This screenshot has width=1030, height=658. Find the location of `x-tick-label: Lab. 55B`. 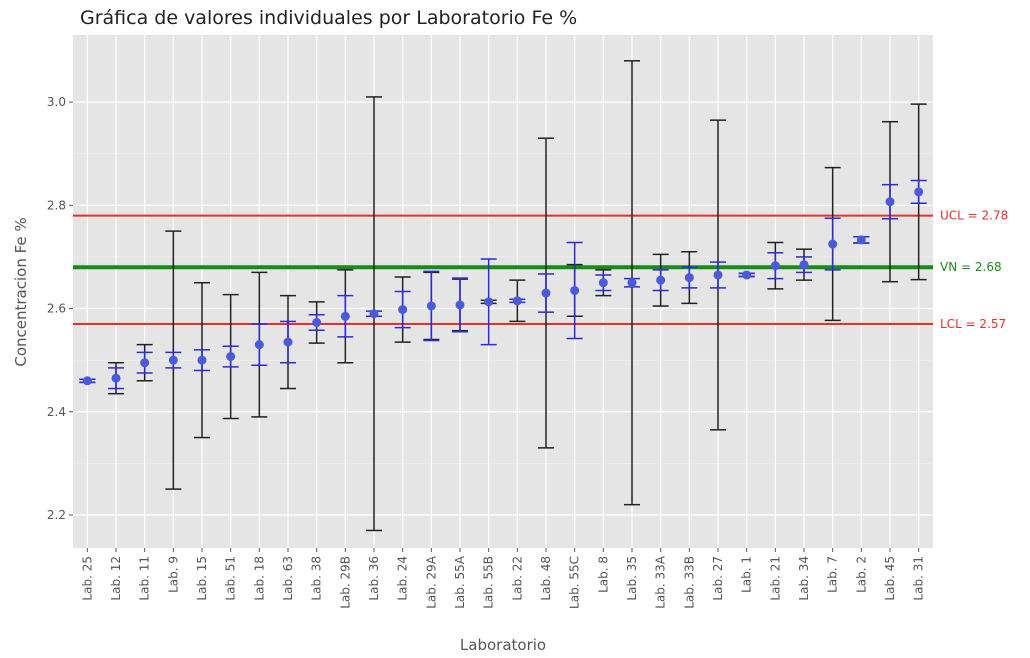

x-tick-label: Lab. 55B is located at coordinates (489, 582).